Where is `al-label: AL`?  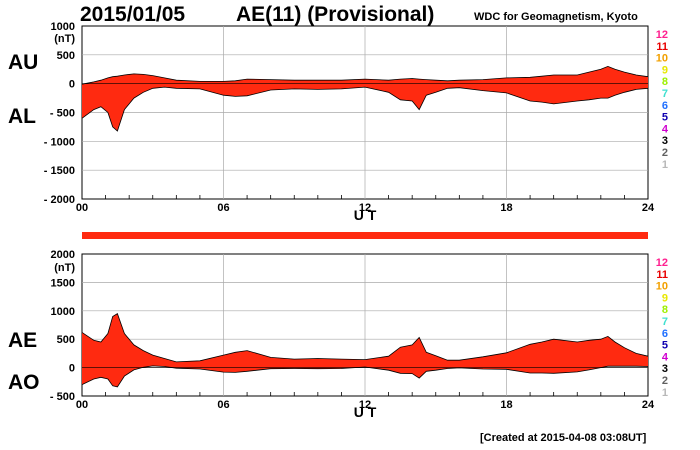 al-label: AL is located at coordinates (22, 116).